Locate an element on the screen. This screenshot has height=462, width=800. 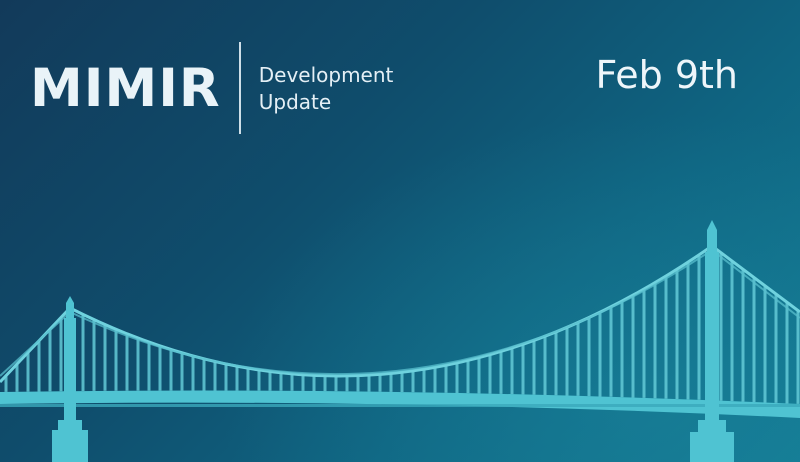
update-date: Feb 9th is located at coordinates (666, 75).